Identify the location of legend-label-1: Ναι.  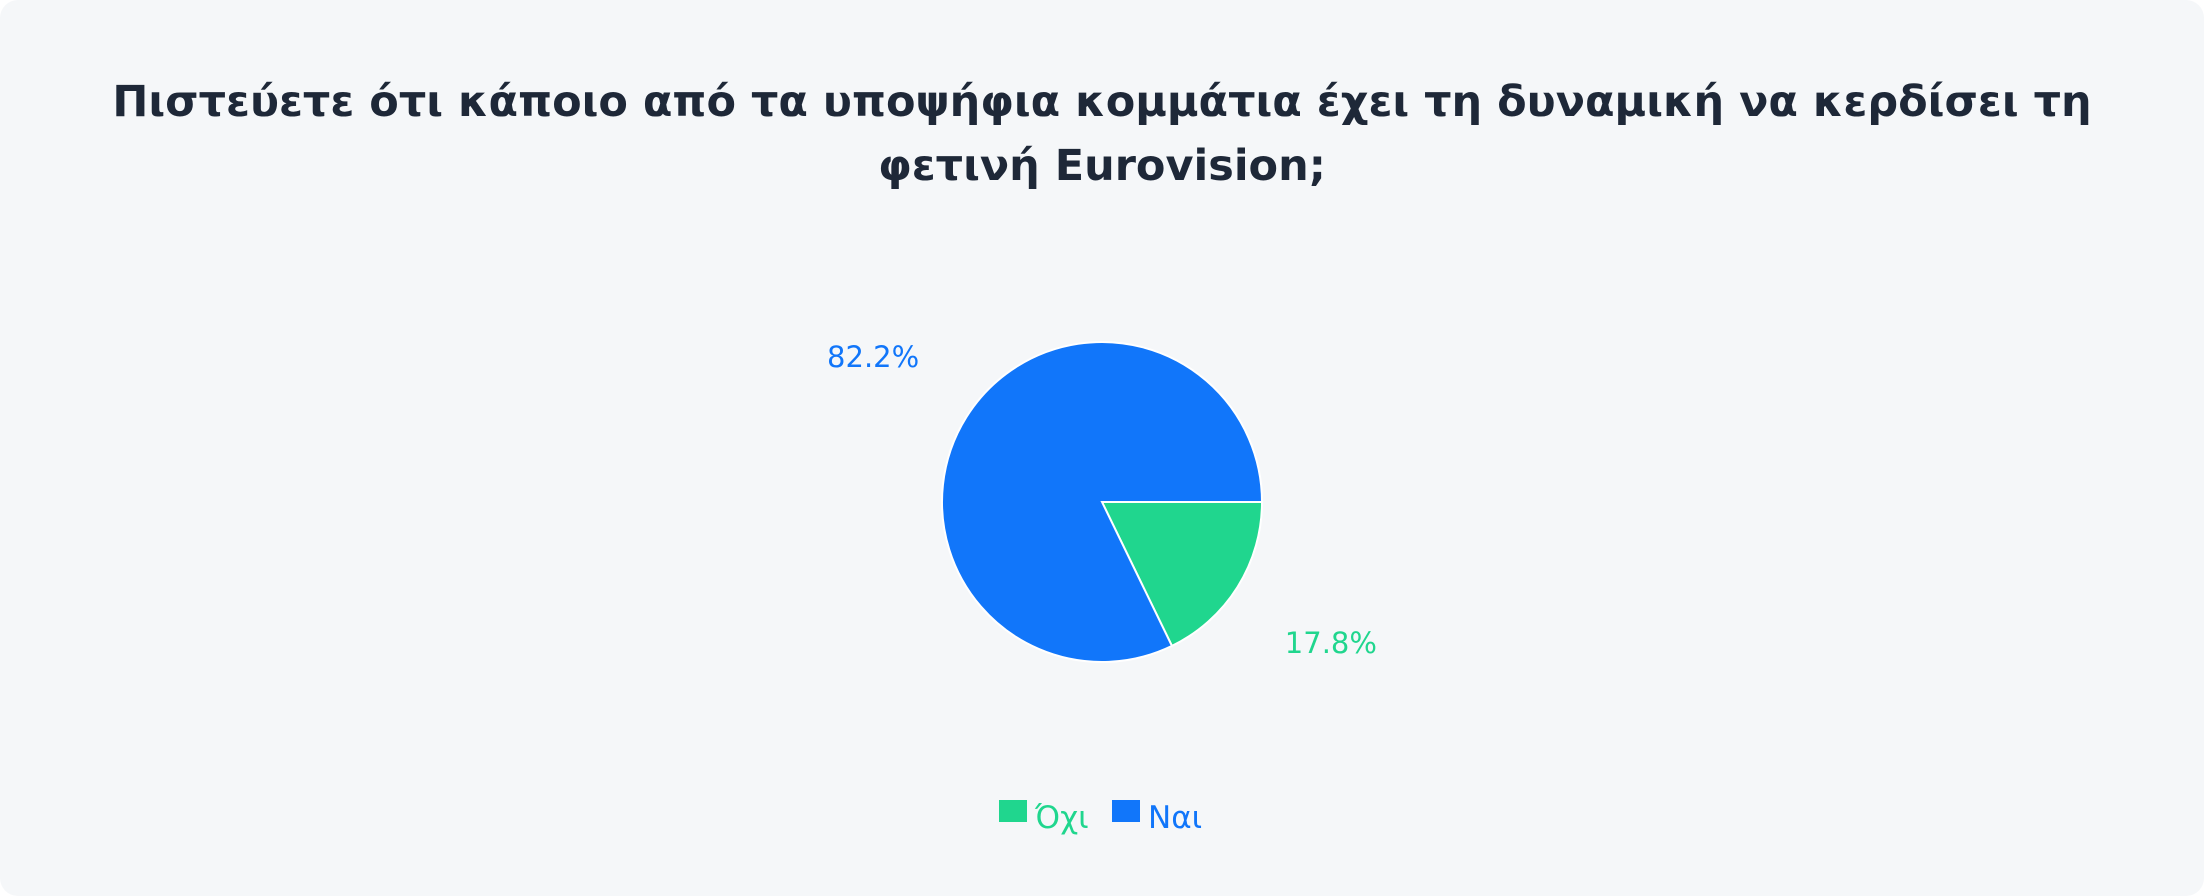
(1175, 818).